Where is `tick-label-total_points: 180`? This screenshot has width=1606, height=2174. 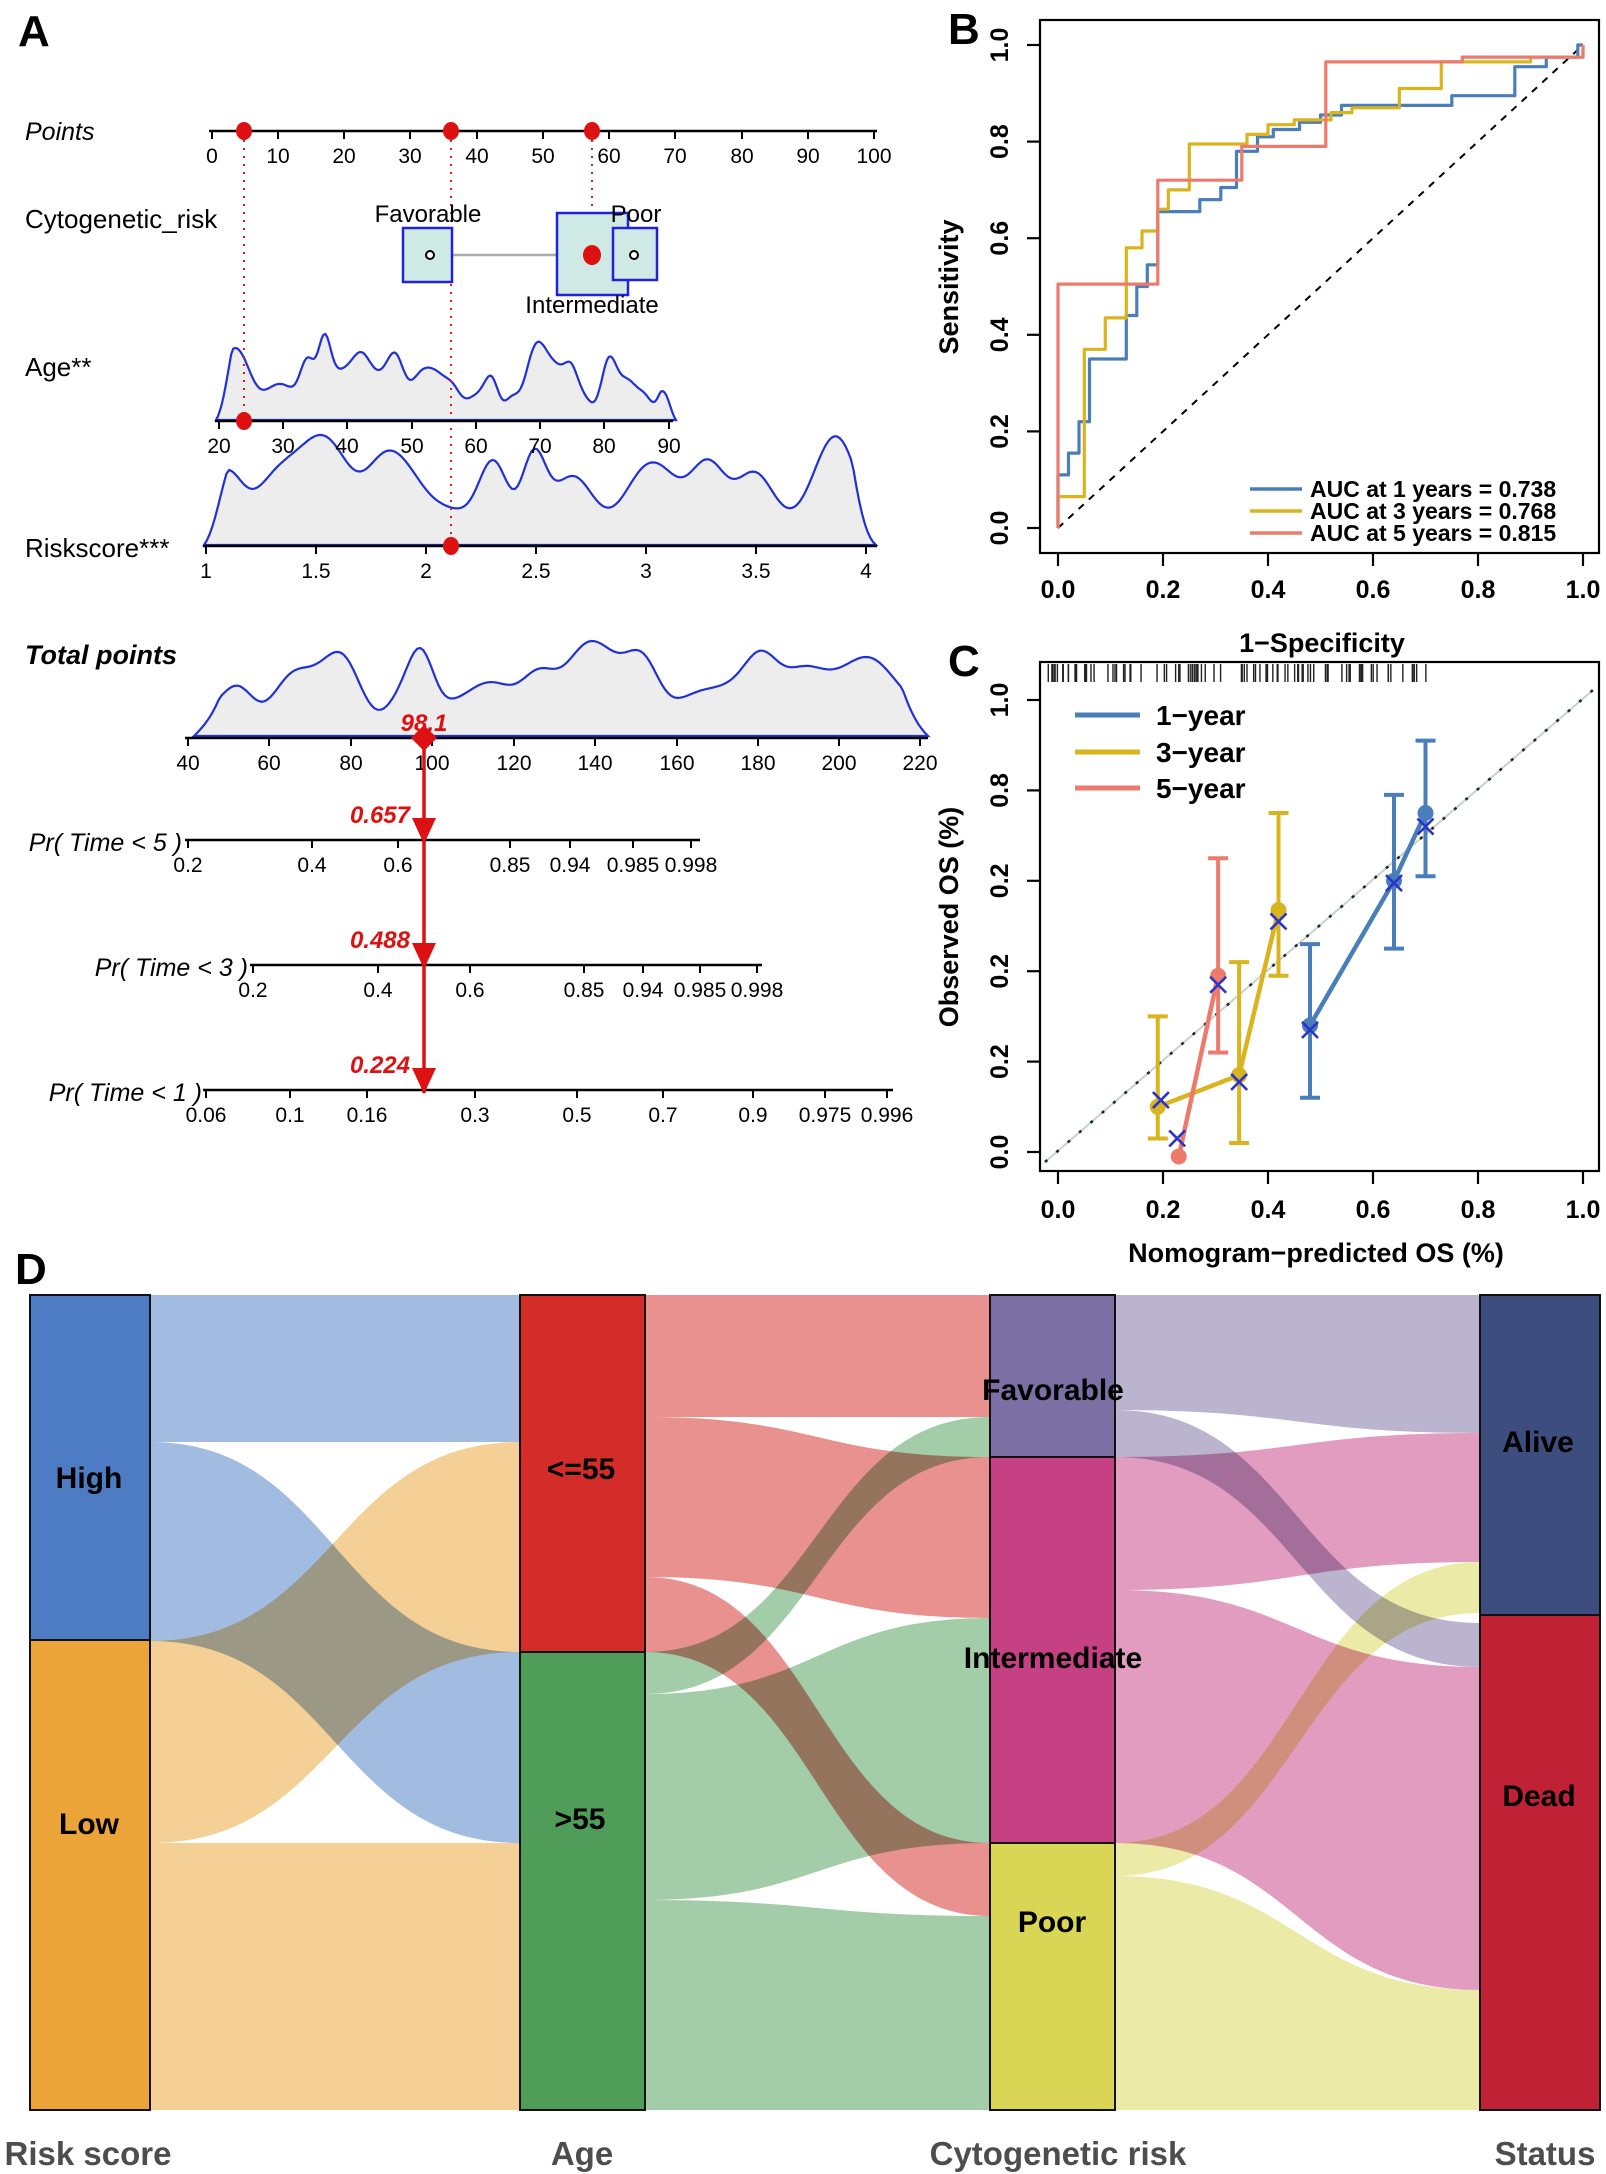 tick-label-total_points: 180 is located at coordinates (757, 763).